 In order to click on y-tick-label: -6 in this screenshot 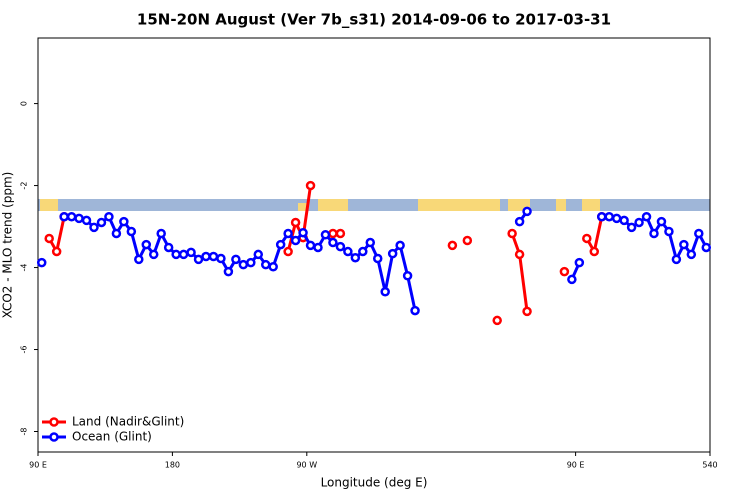, I will do `click(24, 350)`.